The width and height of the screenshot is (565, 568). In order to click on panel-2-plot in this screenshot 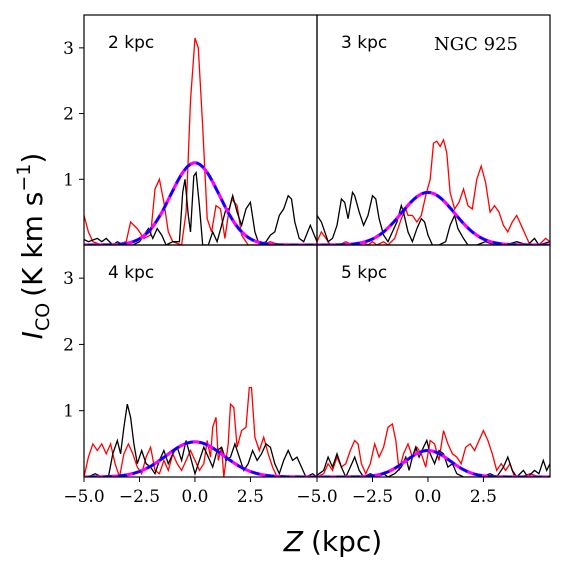, I will do `click(433, 191)`.